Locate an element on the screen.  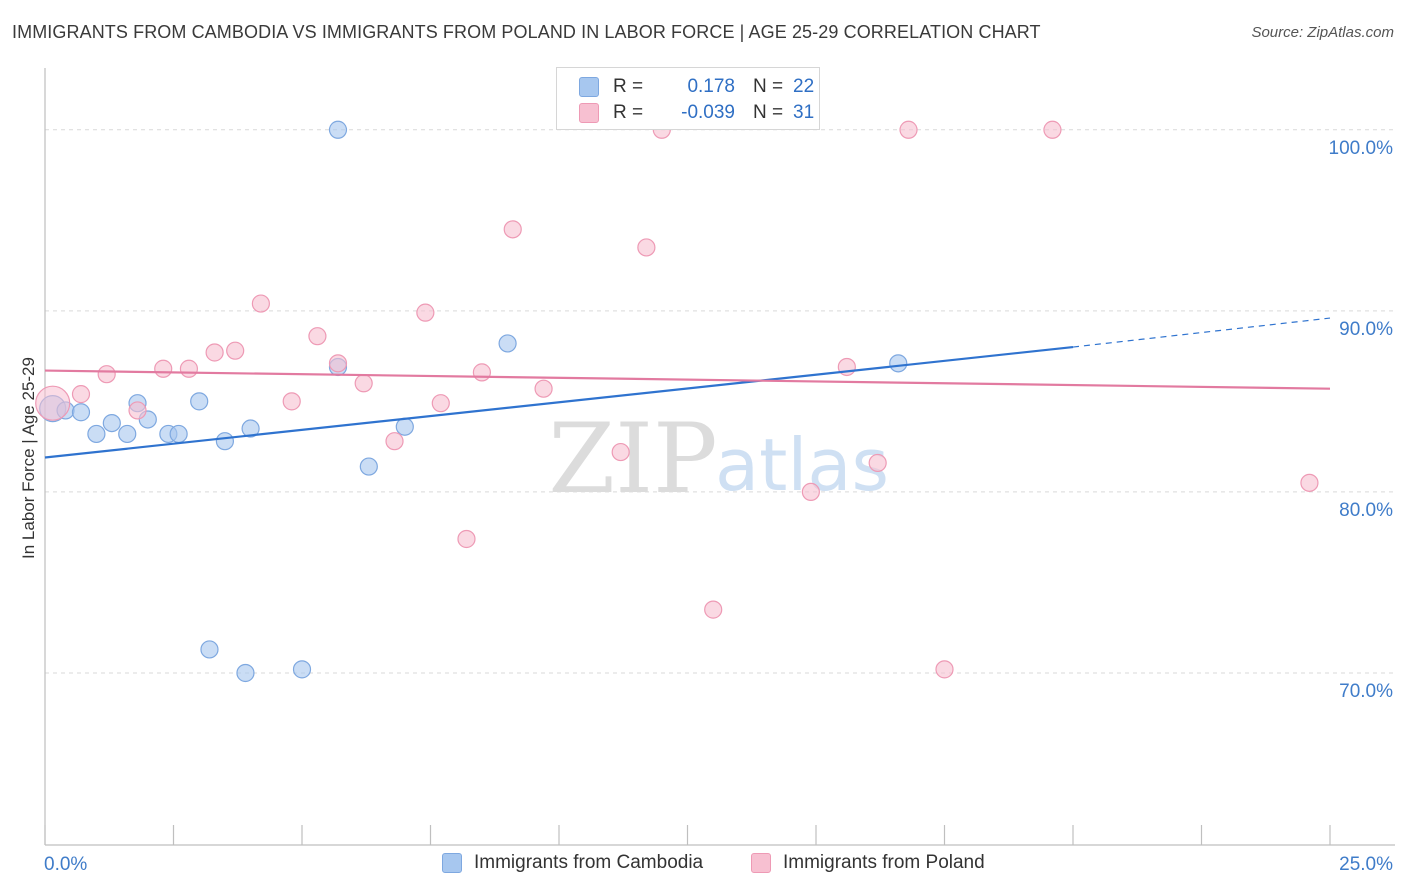
y-tick-label: 100.0% is located at coordinates (1361, 148).